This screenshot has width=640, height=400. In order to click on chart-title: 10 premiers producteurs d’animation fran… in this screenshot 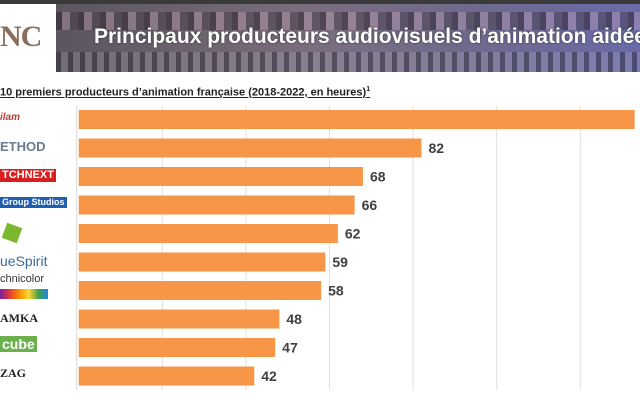, I will do `click(185, 92)`.